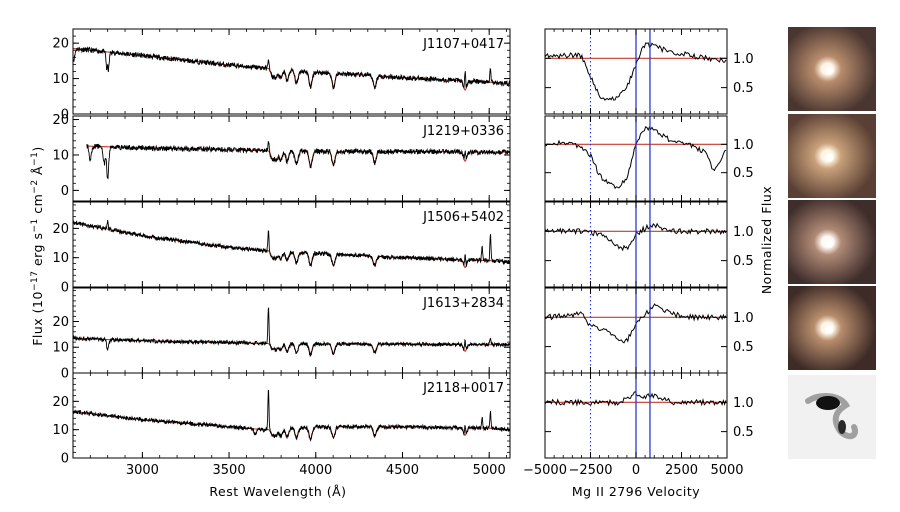 This screenshot has width=900, height=512. What do you see at coordinates (463, 388) in the screenshot?
I see `panel-label: J2118+0017` at bounding box center [463, 388].